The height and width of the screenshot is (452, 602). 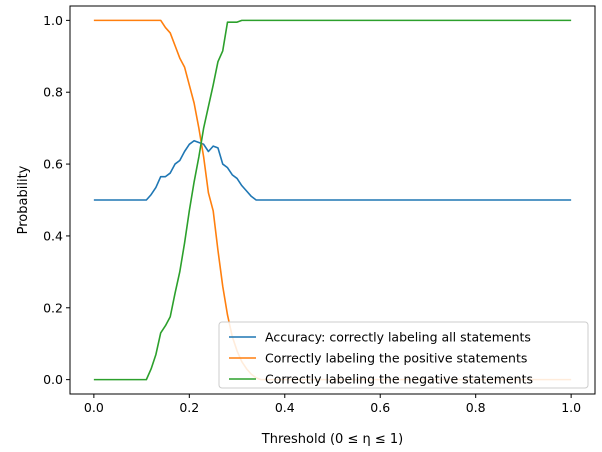 What do you see at coordinates (332, 404) in the screenshot?
I see `x-axis-ticks: 0.0 0.2 0.4 0.6 0.8 1.0` at bounding box center [332, 404].